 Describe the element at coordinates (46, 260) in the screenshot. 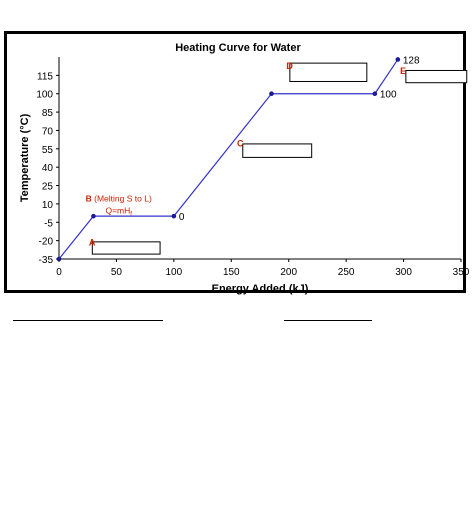

I see `y-tick-label: -35` at that location.